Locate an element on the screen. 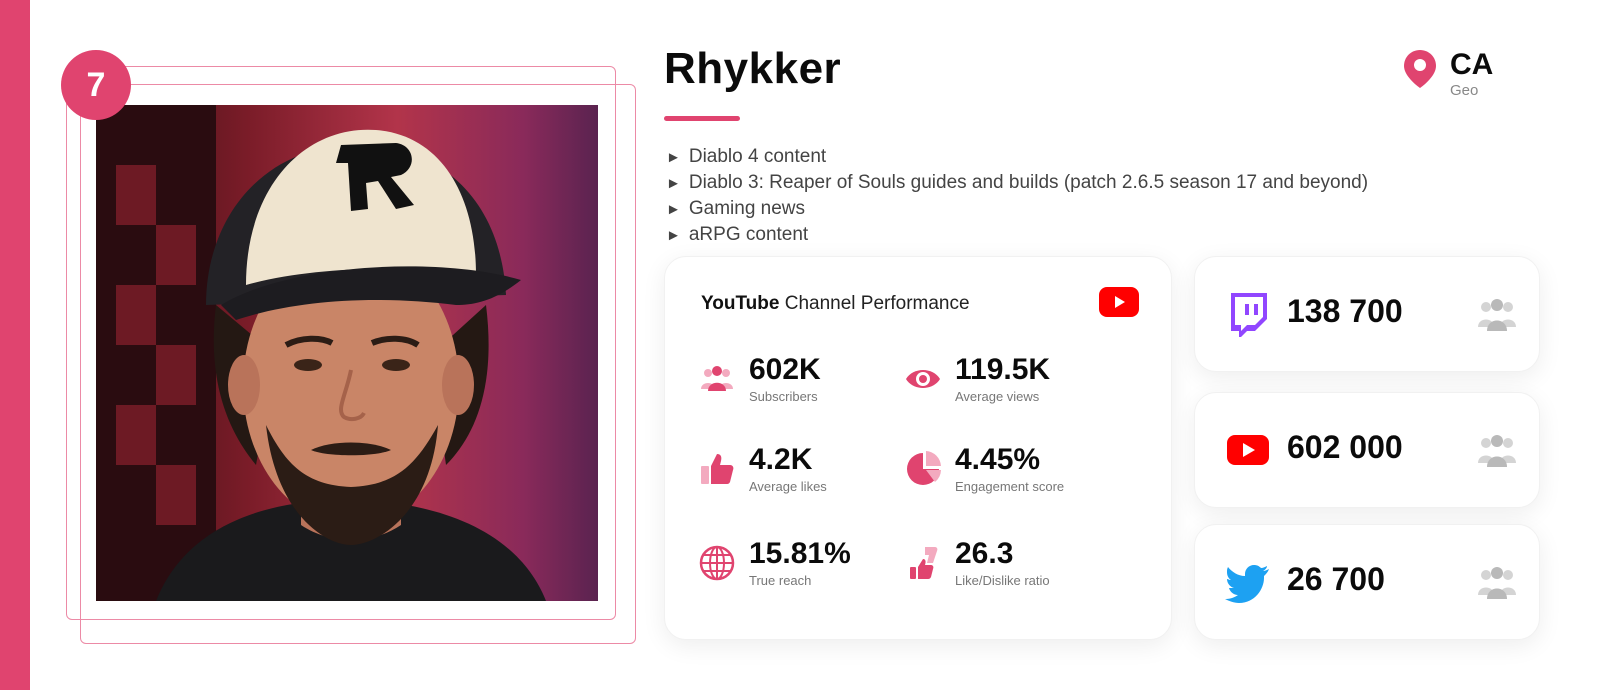  metric-like-dislike-ratio: 26.3 Like/Dislike ratio is located at coordinates (1015, 567).